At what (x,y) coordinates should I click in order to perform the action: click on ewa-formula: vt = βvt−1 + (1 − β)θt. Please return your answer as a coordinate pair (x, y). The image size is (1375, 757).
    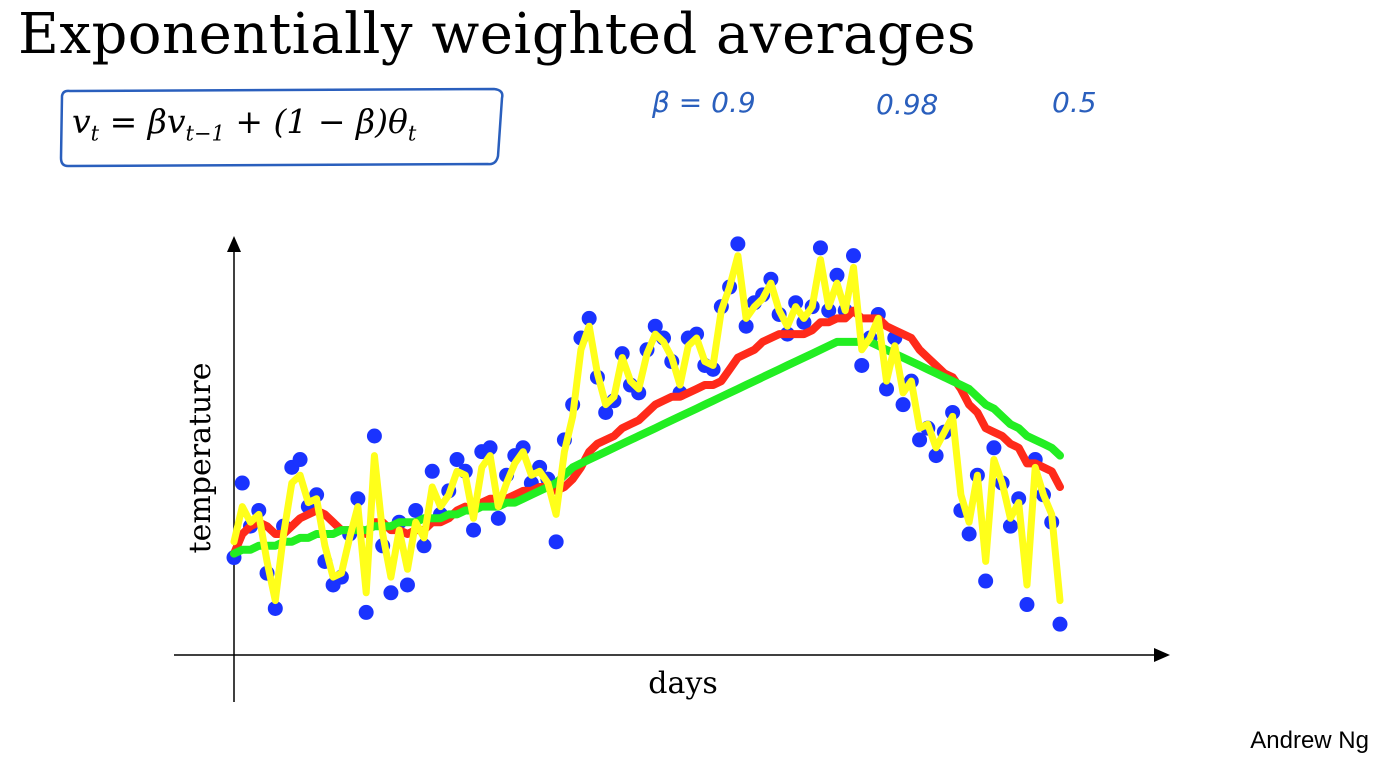
    Looking at the image, I should click on (244, 124).